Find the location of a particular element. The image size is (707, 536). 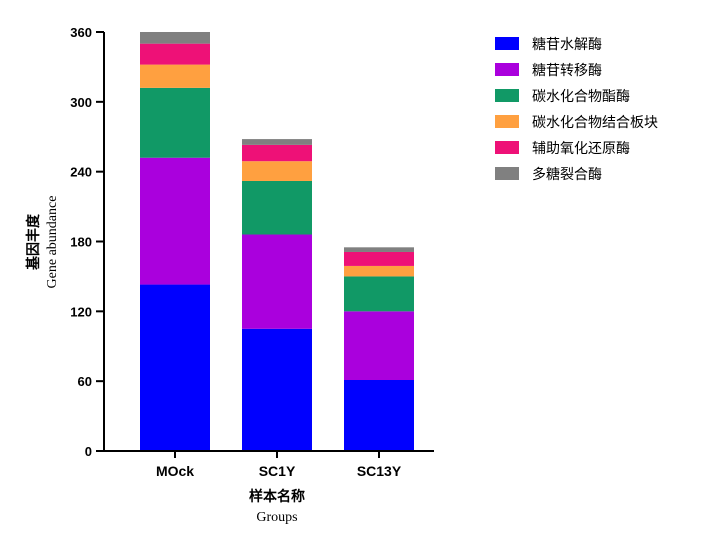

legend-label-1: 糖苷水解酶 is located at coordinates (567, 45).